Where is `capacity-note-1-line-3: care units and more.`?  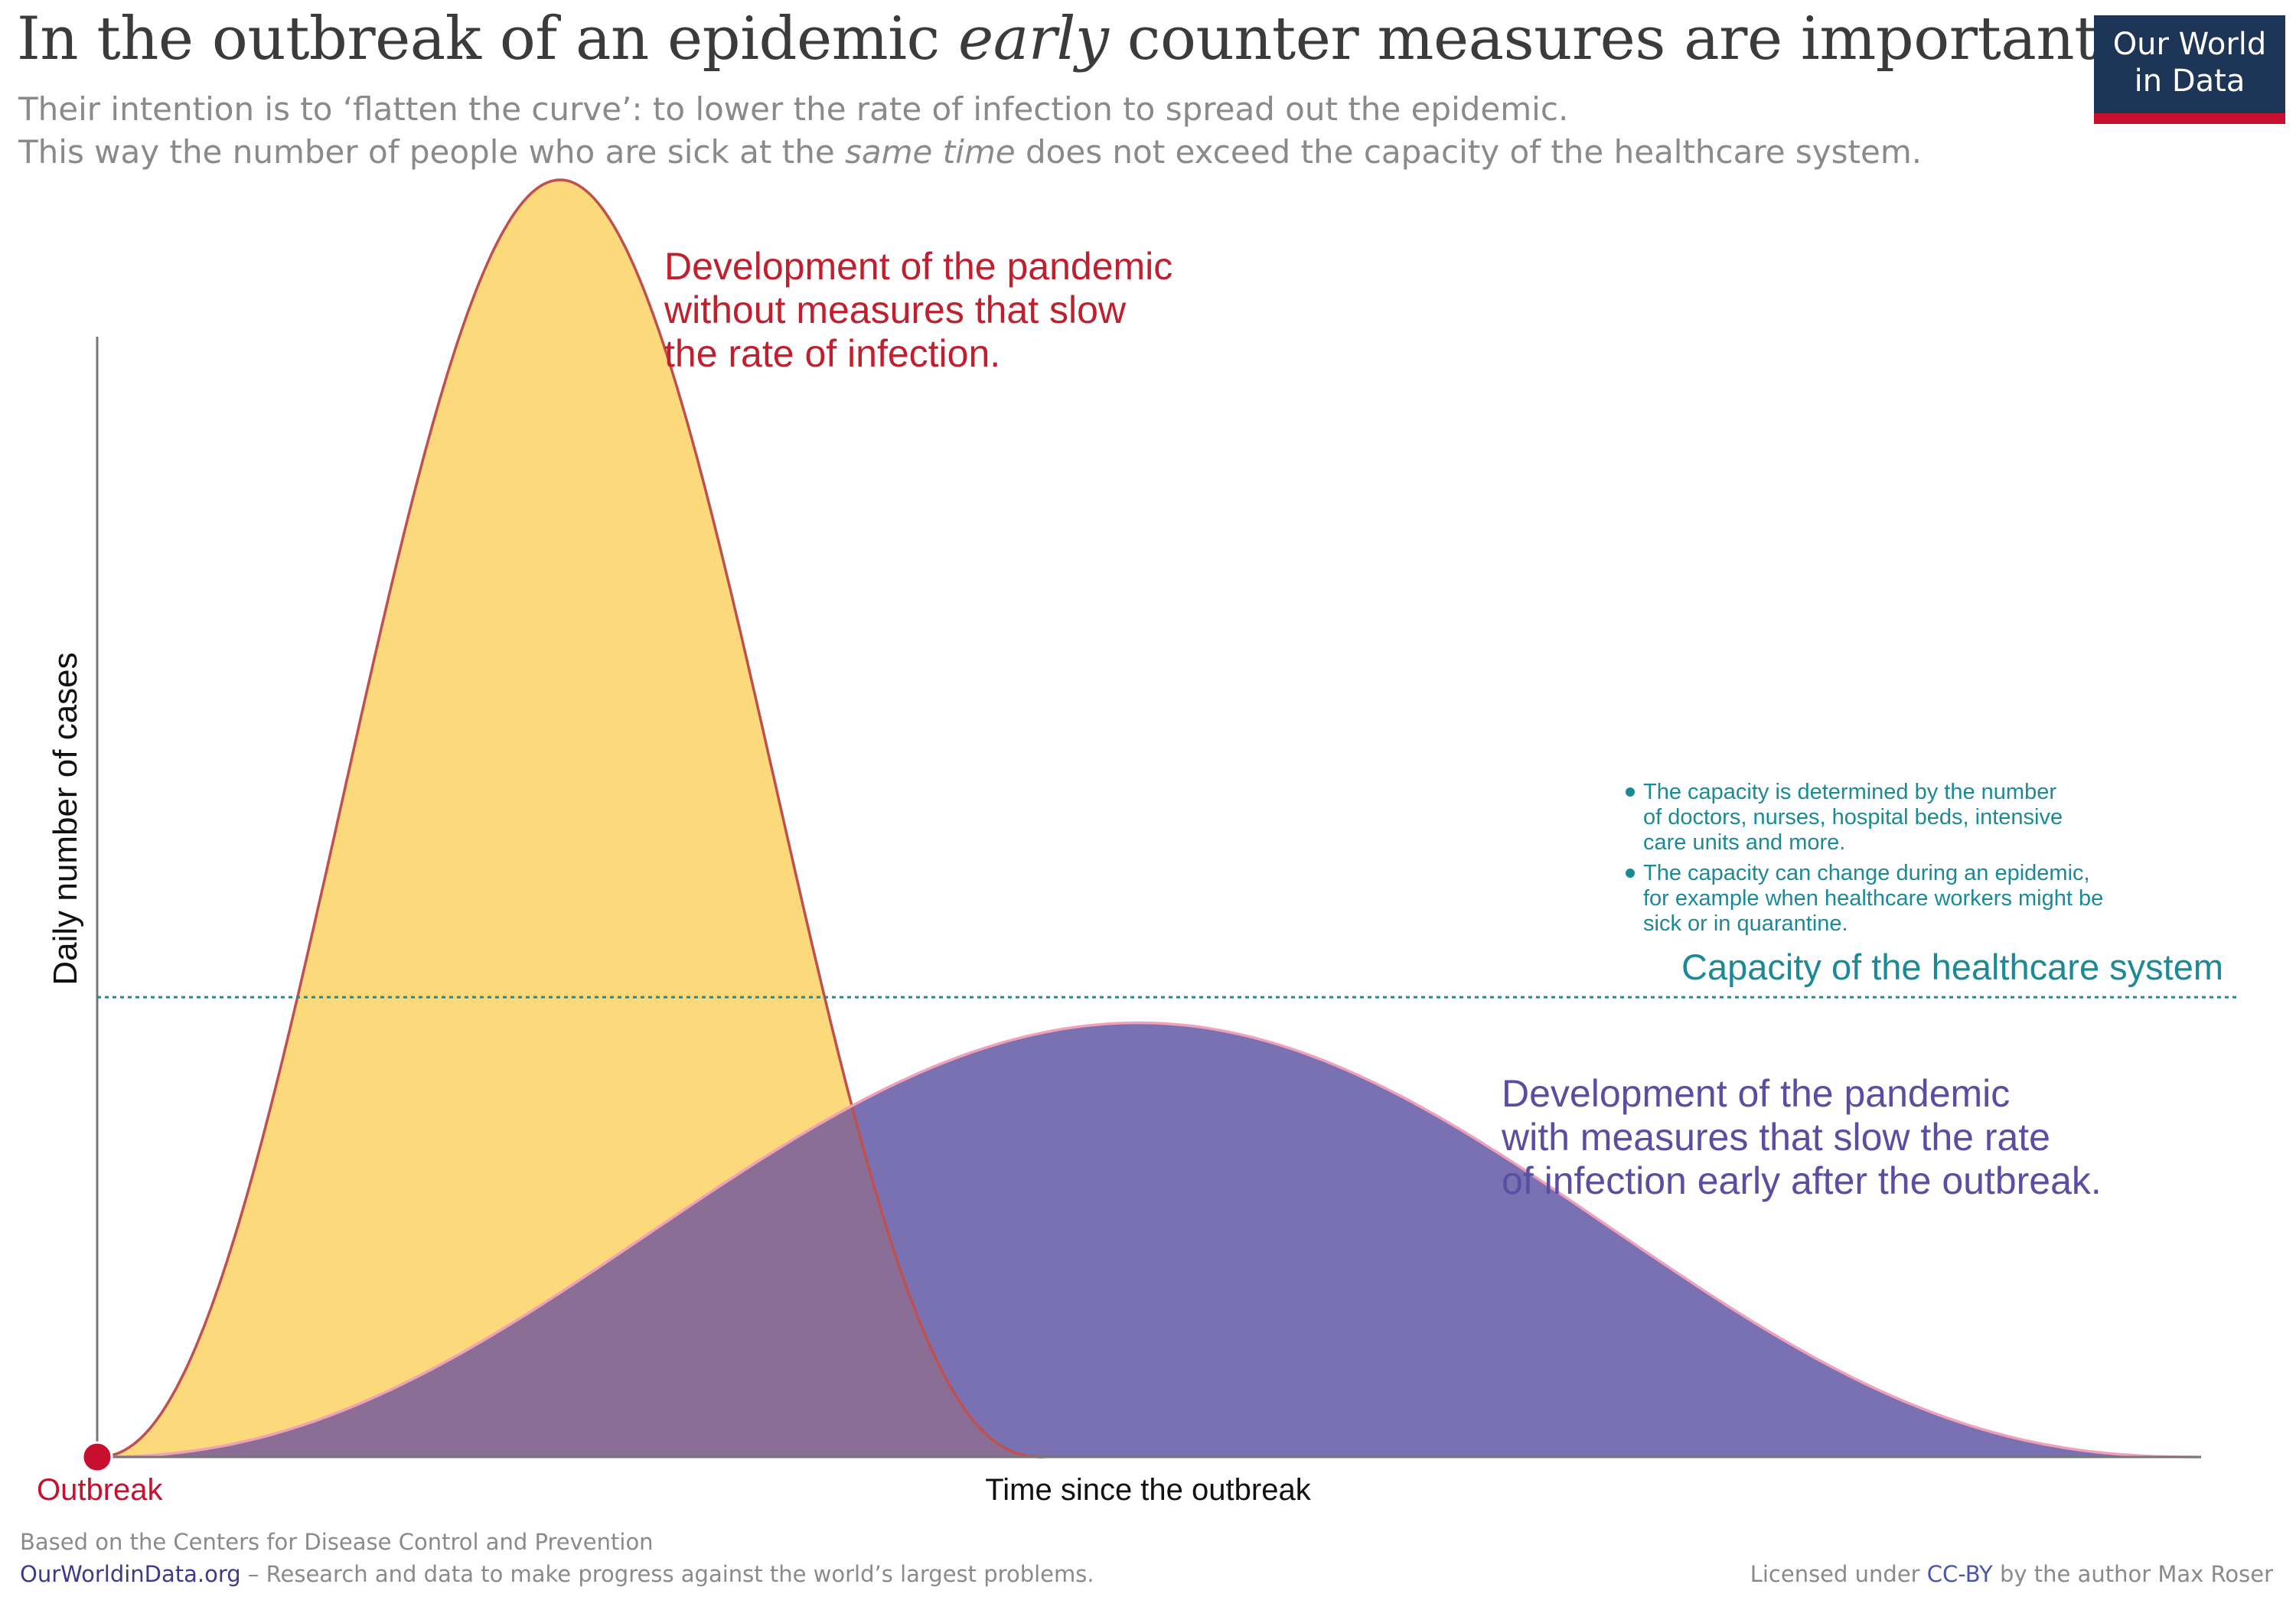
capacity-note-1-line-3: care units and more. is located at coordinates (1744, 843).